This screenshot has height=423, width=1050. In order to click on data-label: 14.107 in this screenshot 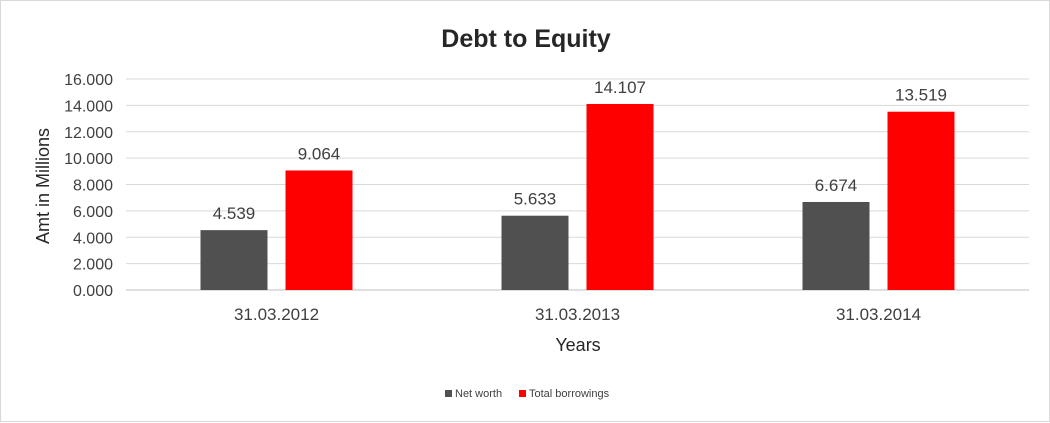, I will do `click(620, 87)`.